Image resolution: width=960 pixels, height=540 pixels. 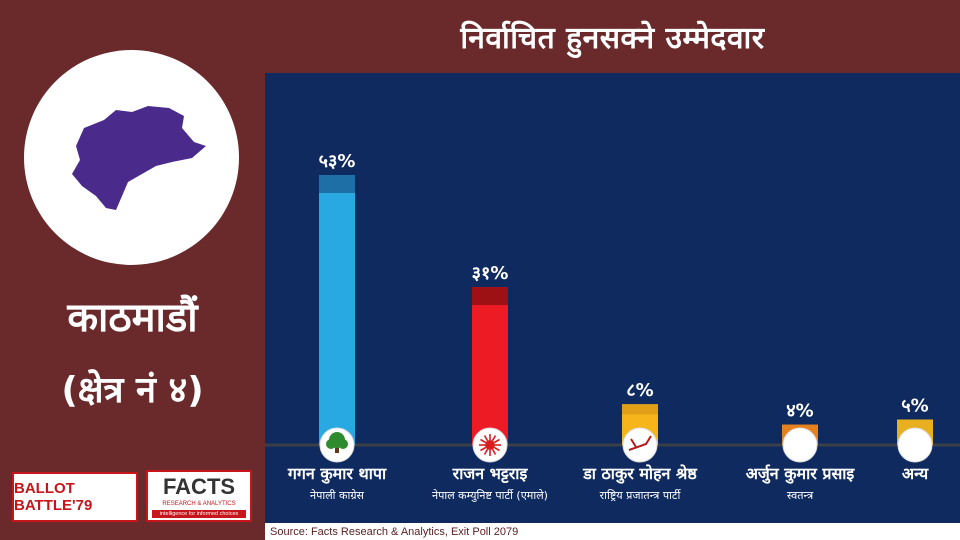 I want to click on value-label: ४%, so click(x=799, y=411).